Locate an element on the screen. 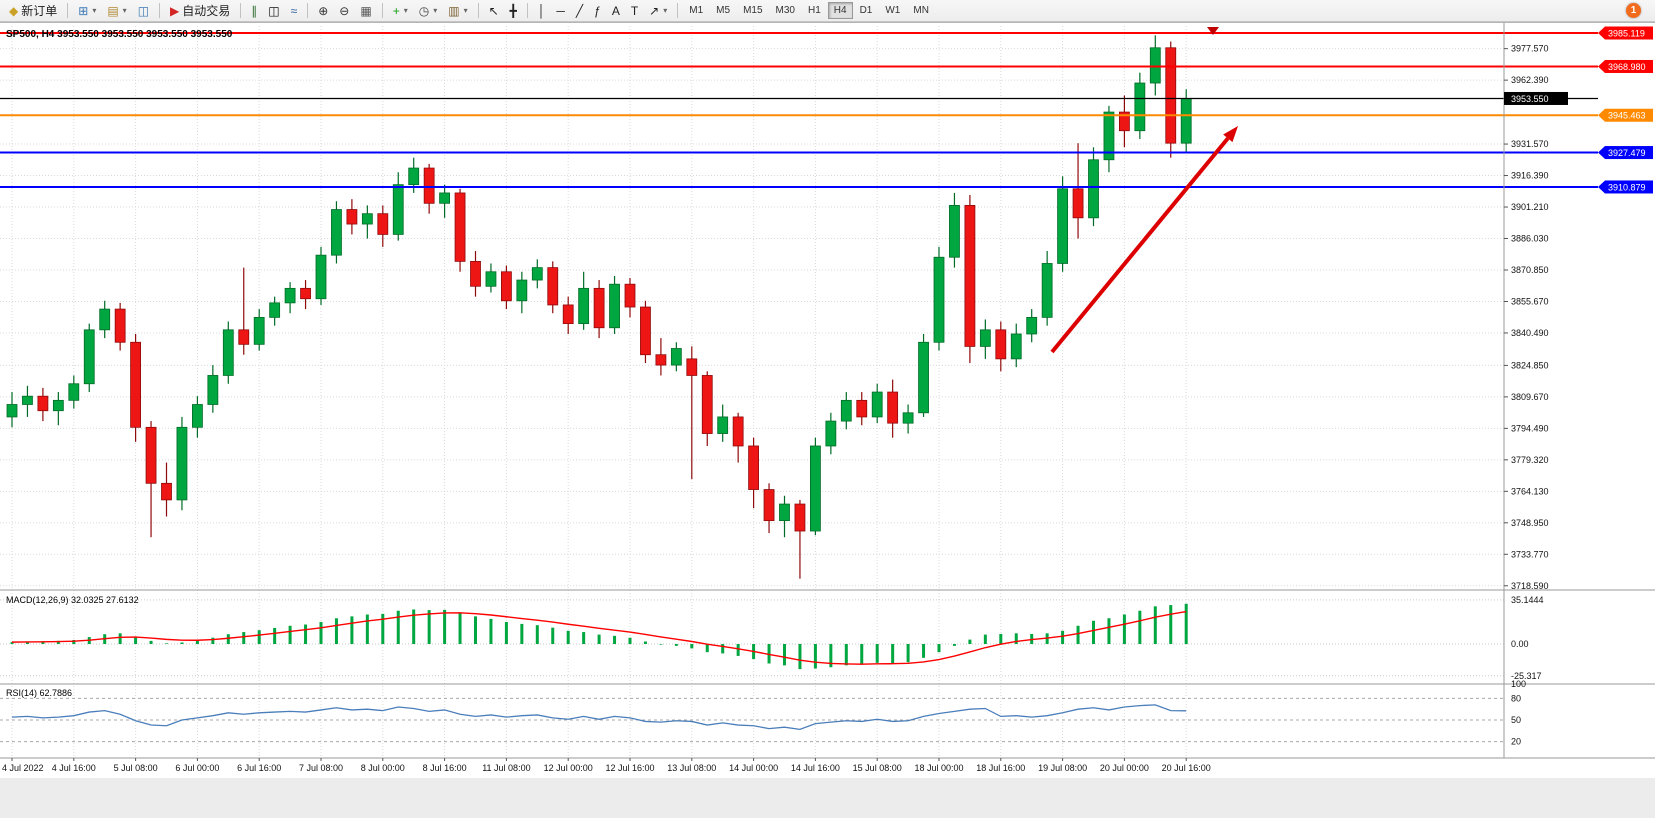  zoom-in-button: ⊕ is located at coordinates (323, 10).